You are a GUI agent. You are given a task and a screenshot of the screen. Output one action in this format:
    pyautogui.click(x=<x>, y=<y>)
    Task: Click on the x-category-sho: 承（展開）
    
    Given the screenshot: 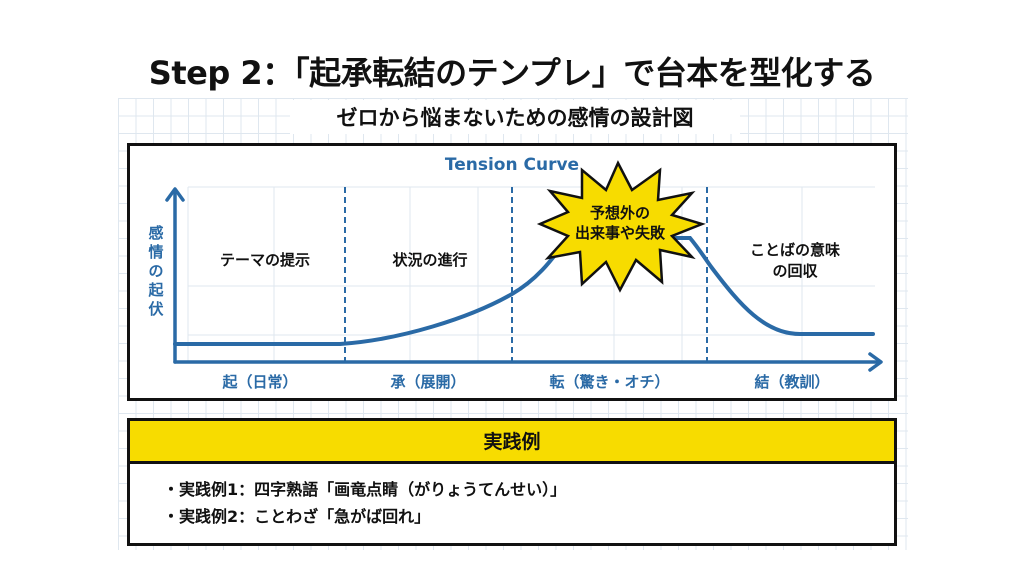 What is the action you would take?
    pyautogui.click(x=428, y=382)
    